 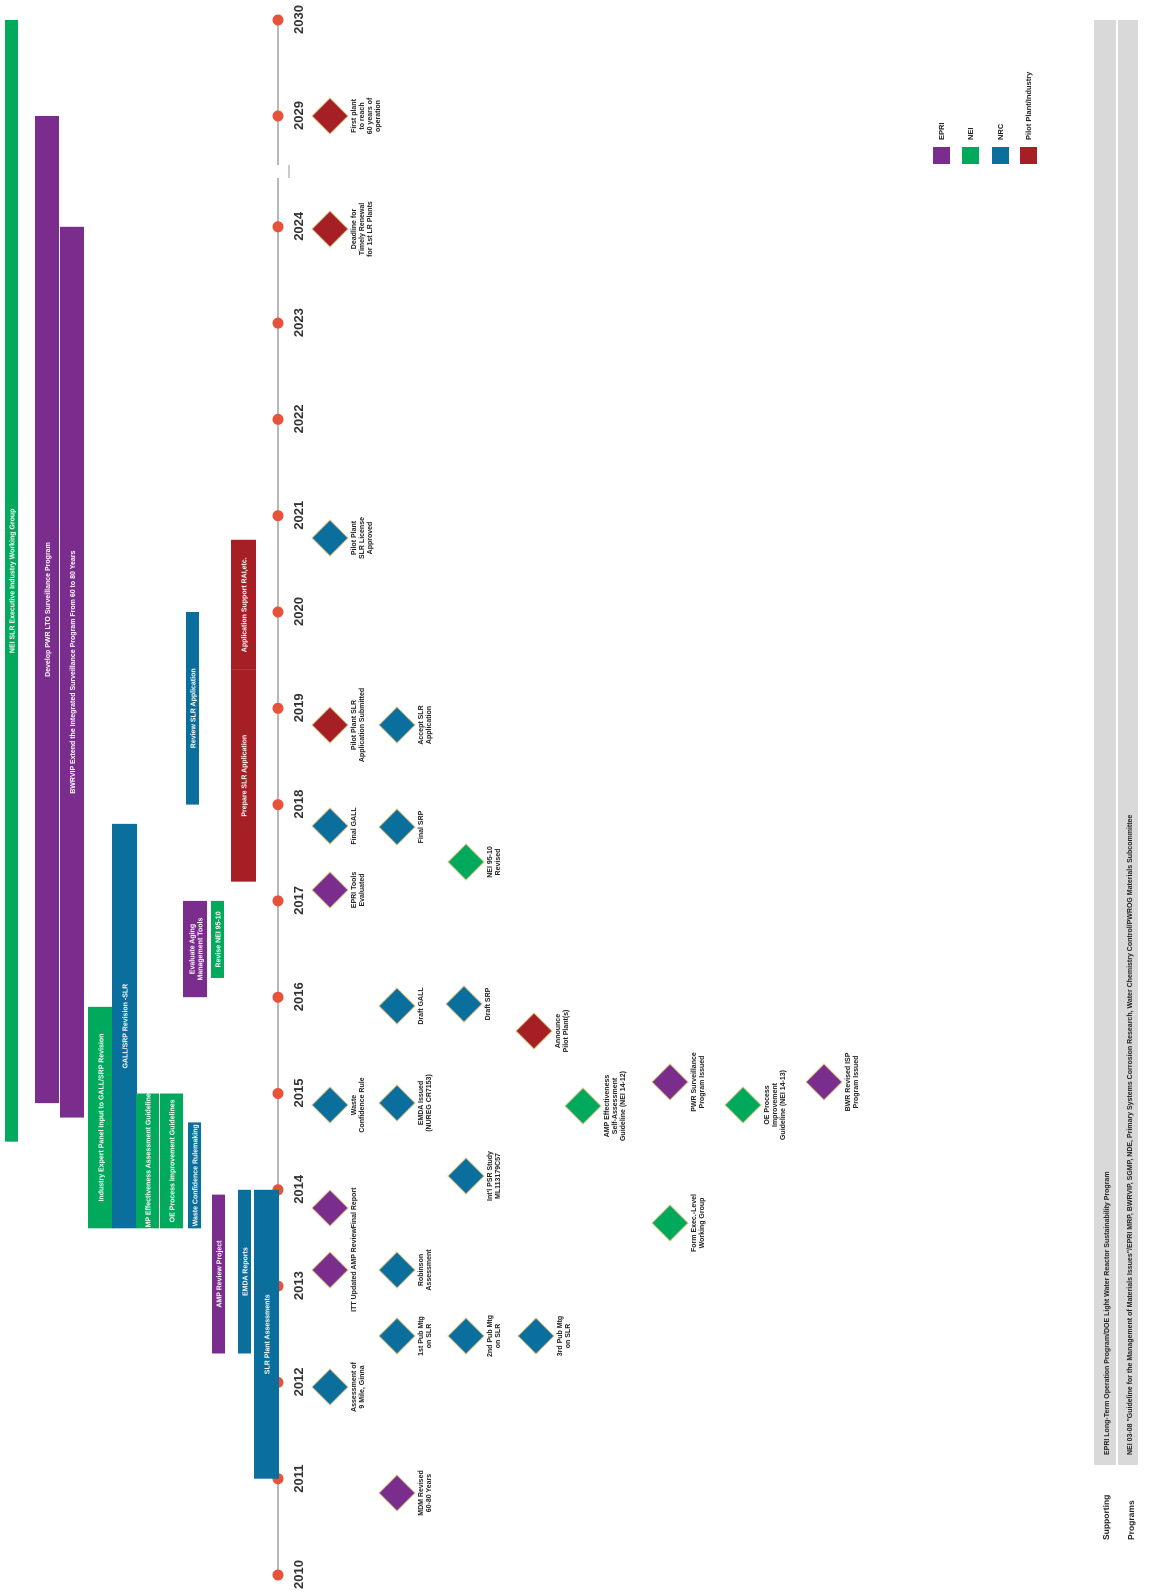 I want to click on year-tick-label: 2014, so click(x=298, y=1189).